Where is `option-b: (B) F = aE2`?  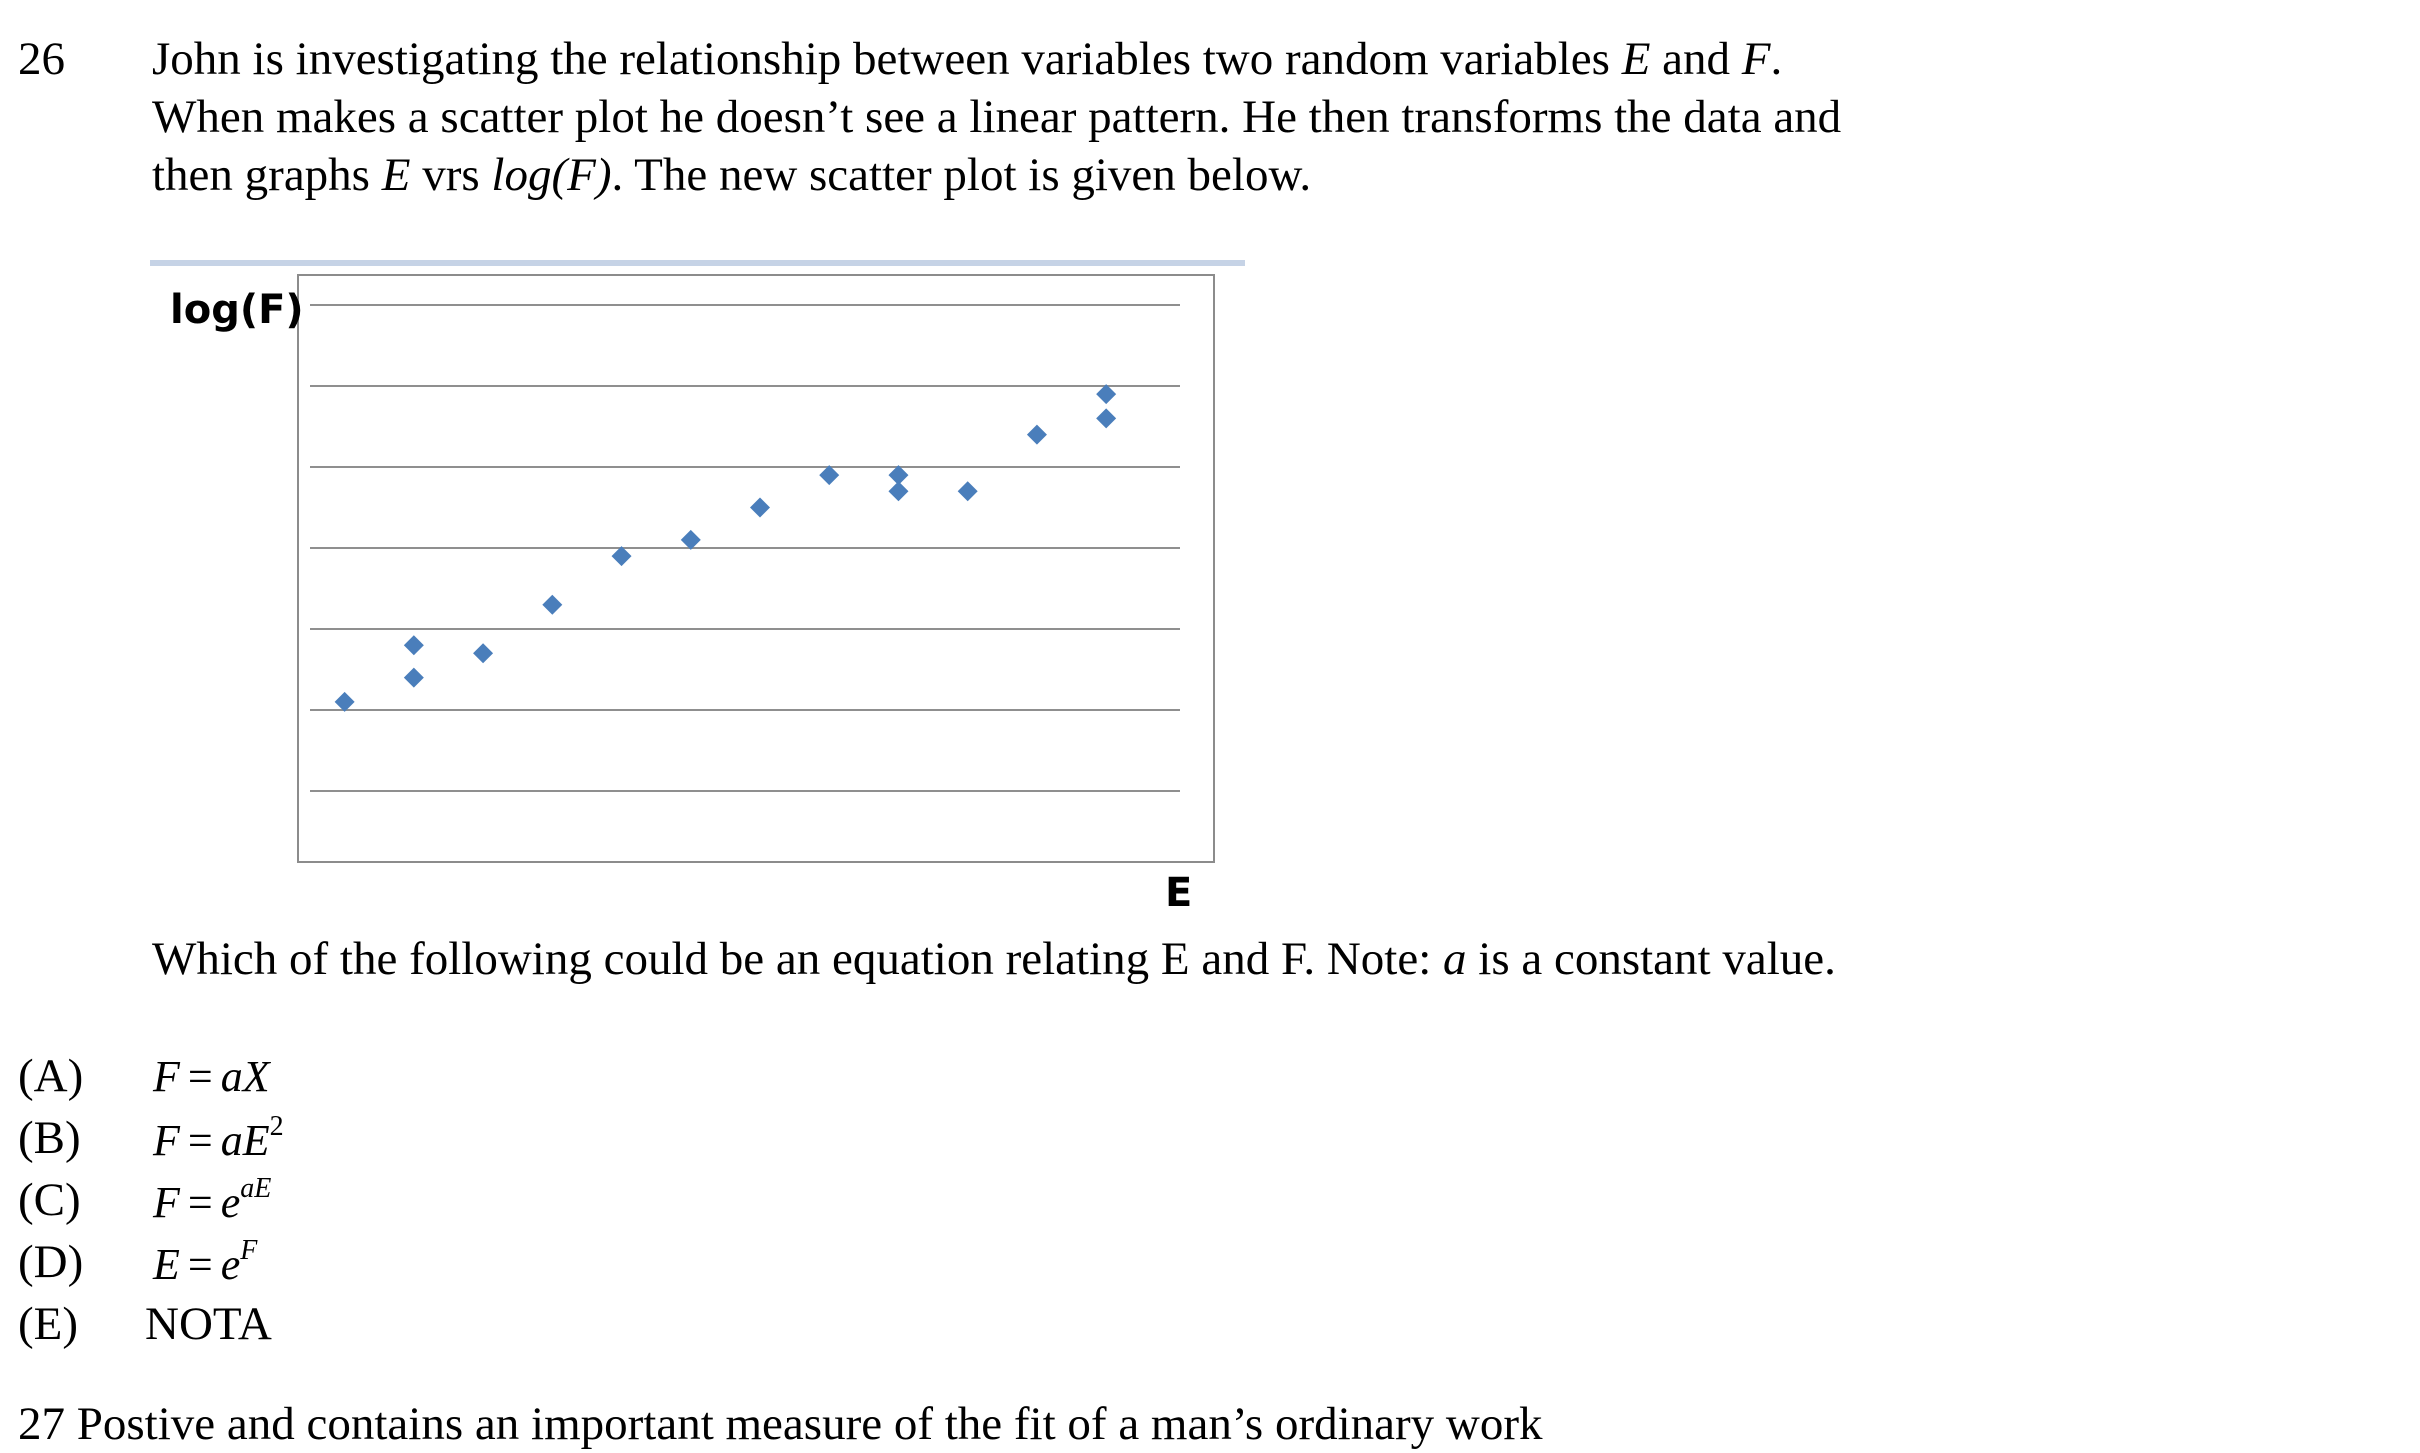 option-b: (B) F = aE2 is located at coordinates (151, 1138).